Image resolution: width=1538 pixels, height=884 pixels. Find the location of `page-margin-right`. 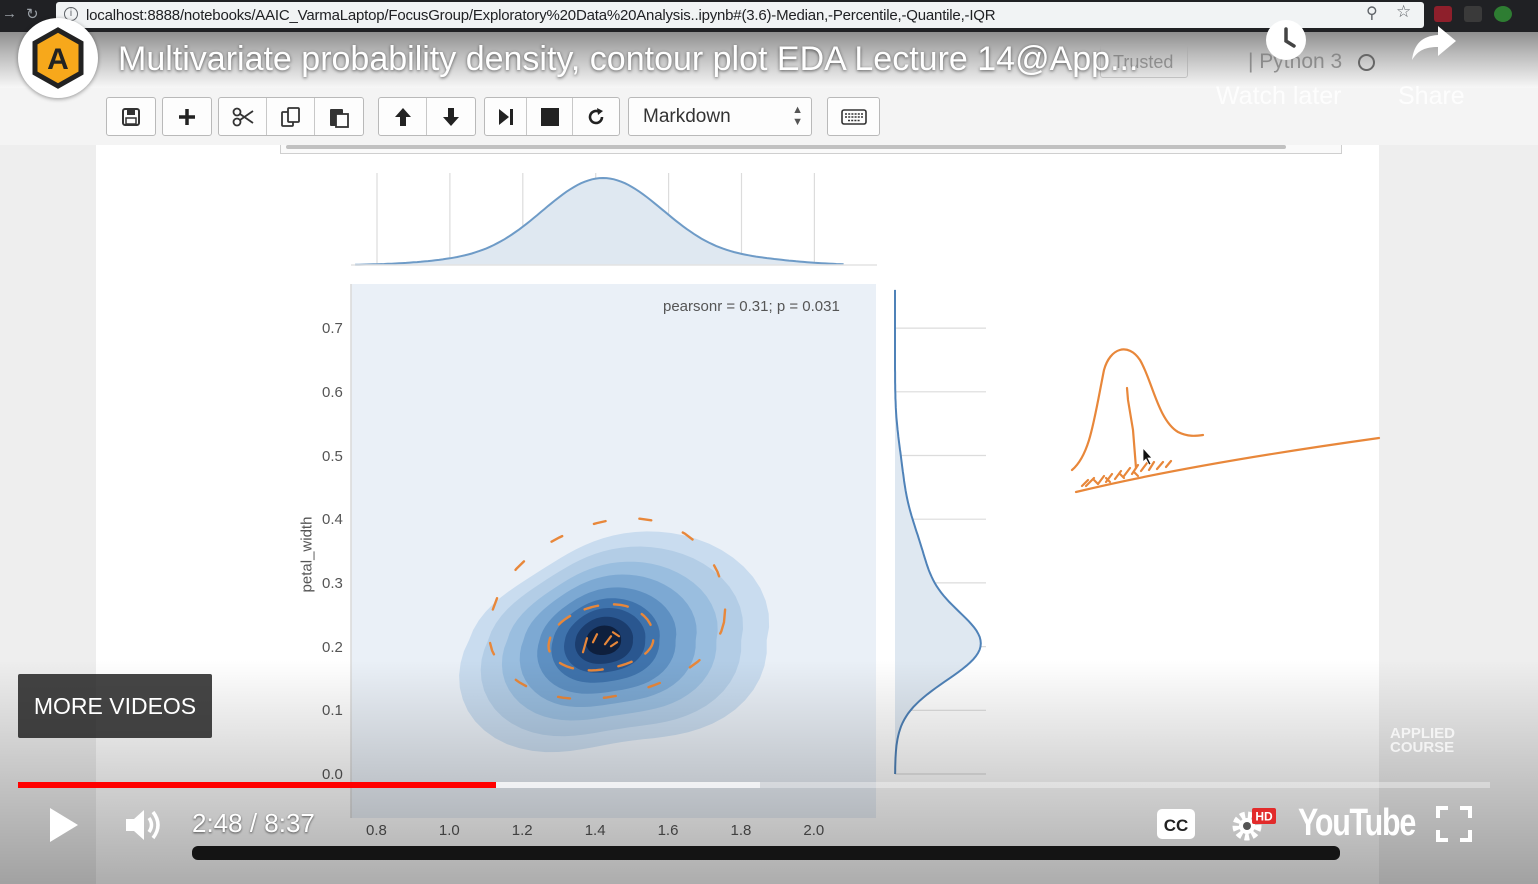

page-margin-right is located at coordinates (1458, 514).